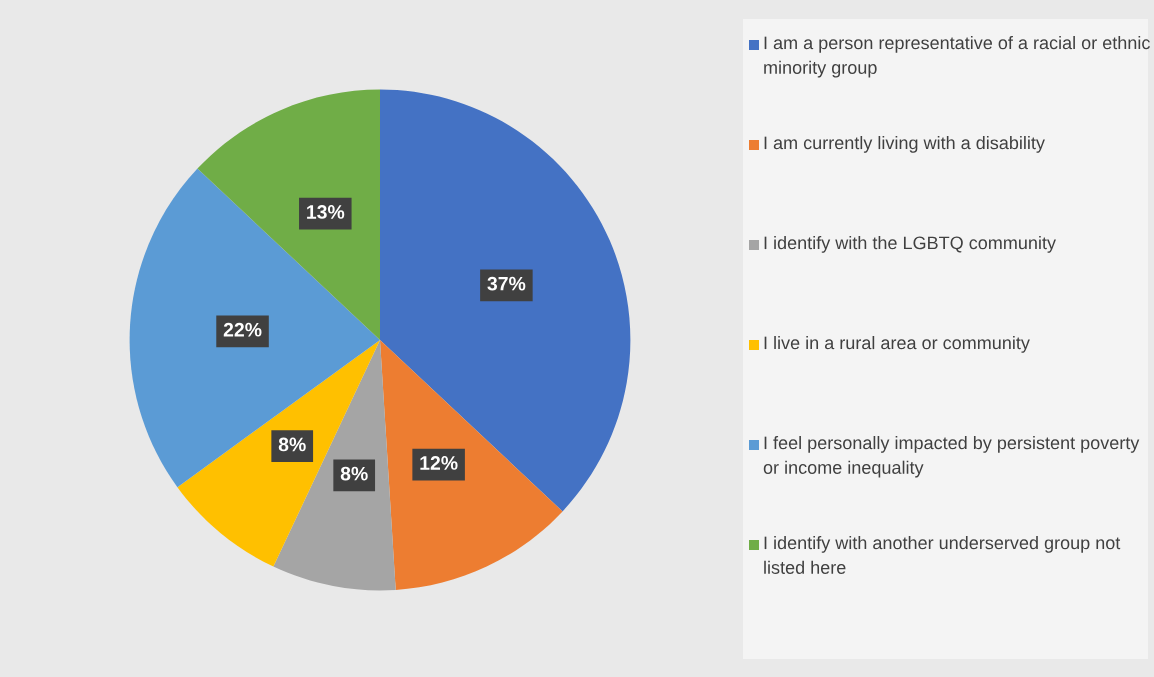 The width and height of the screenshot is (1154, 677). I want to click on legend-label: I am a person representative of a racial or ethnic minority group, so click(957, 57).